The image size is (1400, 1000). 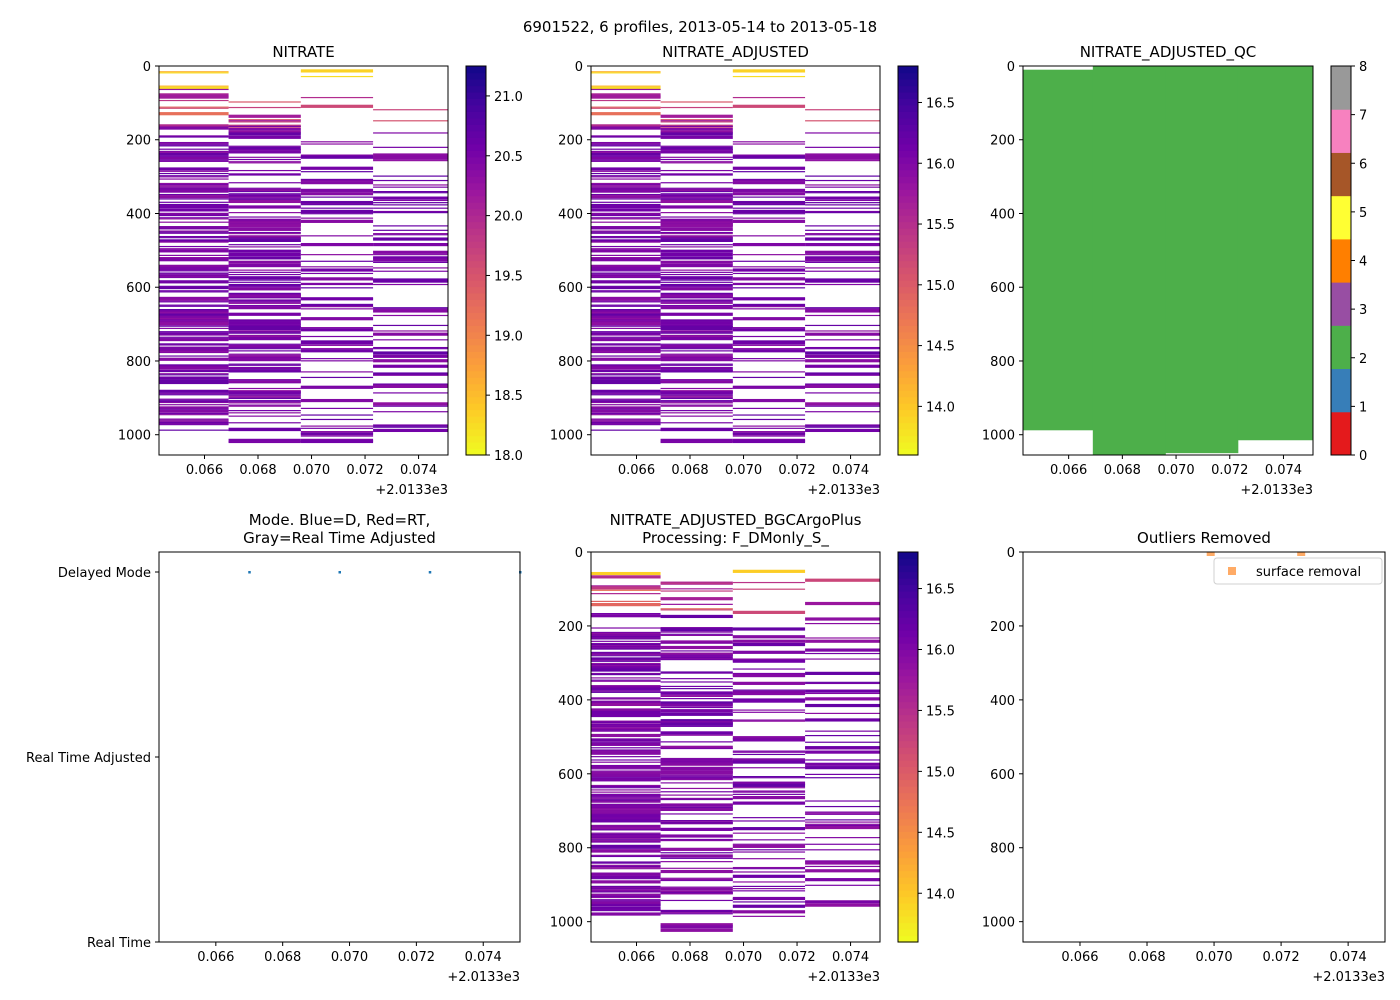 I want to click on nitrate-adjusted-qc-ytick-label: 600, so click(x=1002, y=288).